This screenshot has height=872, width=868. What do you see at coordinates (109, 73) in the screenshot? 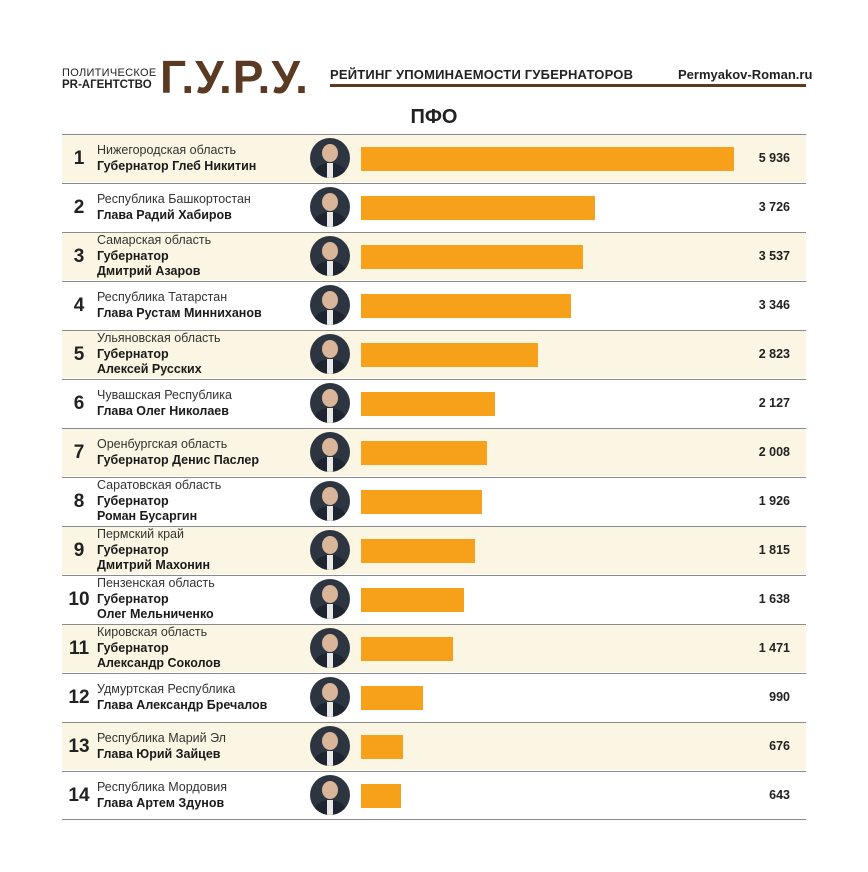
I see `agency-label: ПОЛИТИЧЕСКОЕ` at bounding box center [109, 73].